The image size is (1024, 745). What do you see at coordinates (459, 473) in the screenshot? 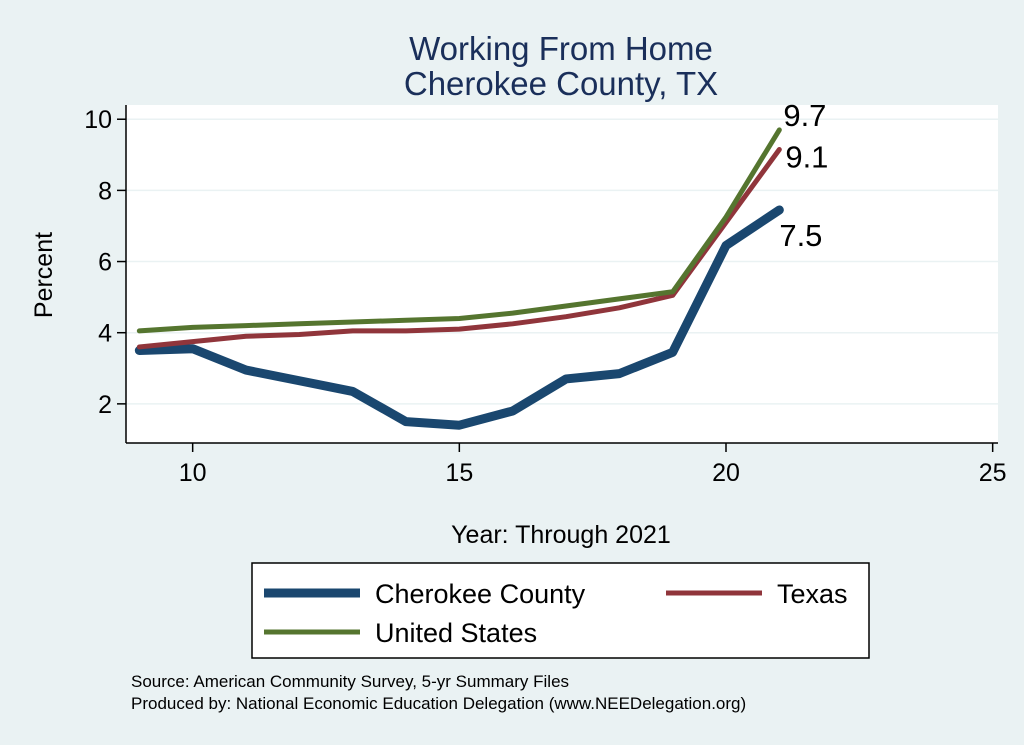
I see `x-tick-label: 15` at bounding box center [459, 473].